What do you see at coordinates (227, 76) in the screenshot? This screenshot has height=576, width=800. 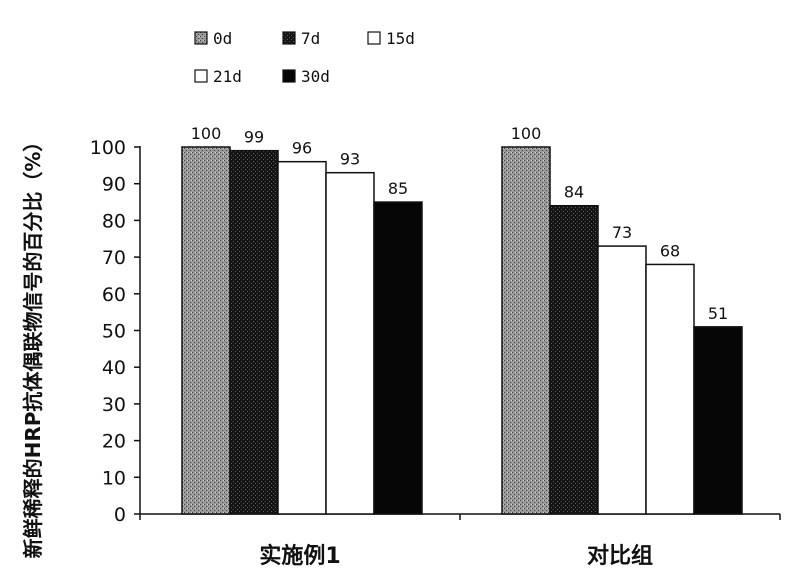 I see `legend-label: 21d` at bounding box center [227, 76].